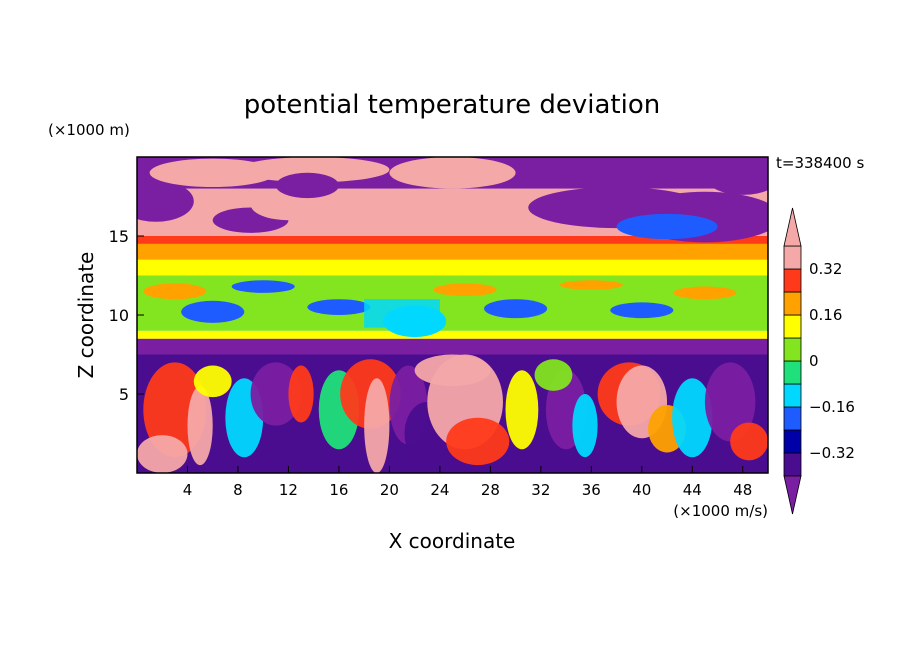  What do you see at coordinates (89, 130) in the screenshot?
I see `y-unit-label: (×1000 m)` at bounding box center [89, 130].